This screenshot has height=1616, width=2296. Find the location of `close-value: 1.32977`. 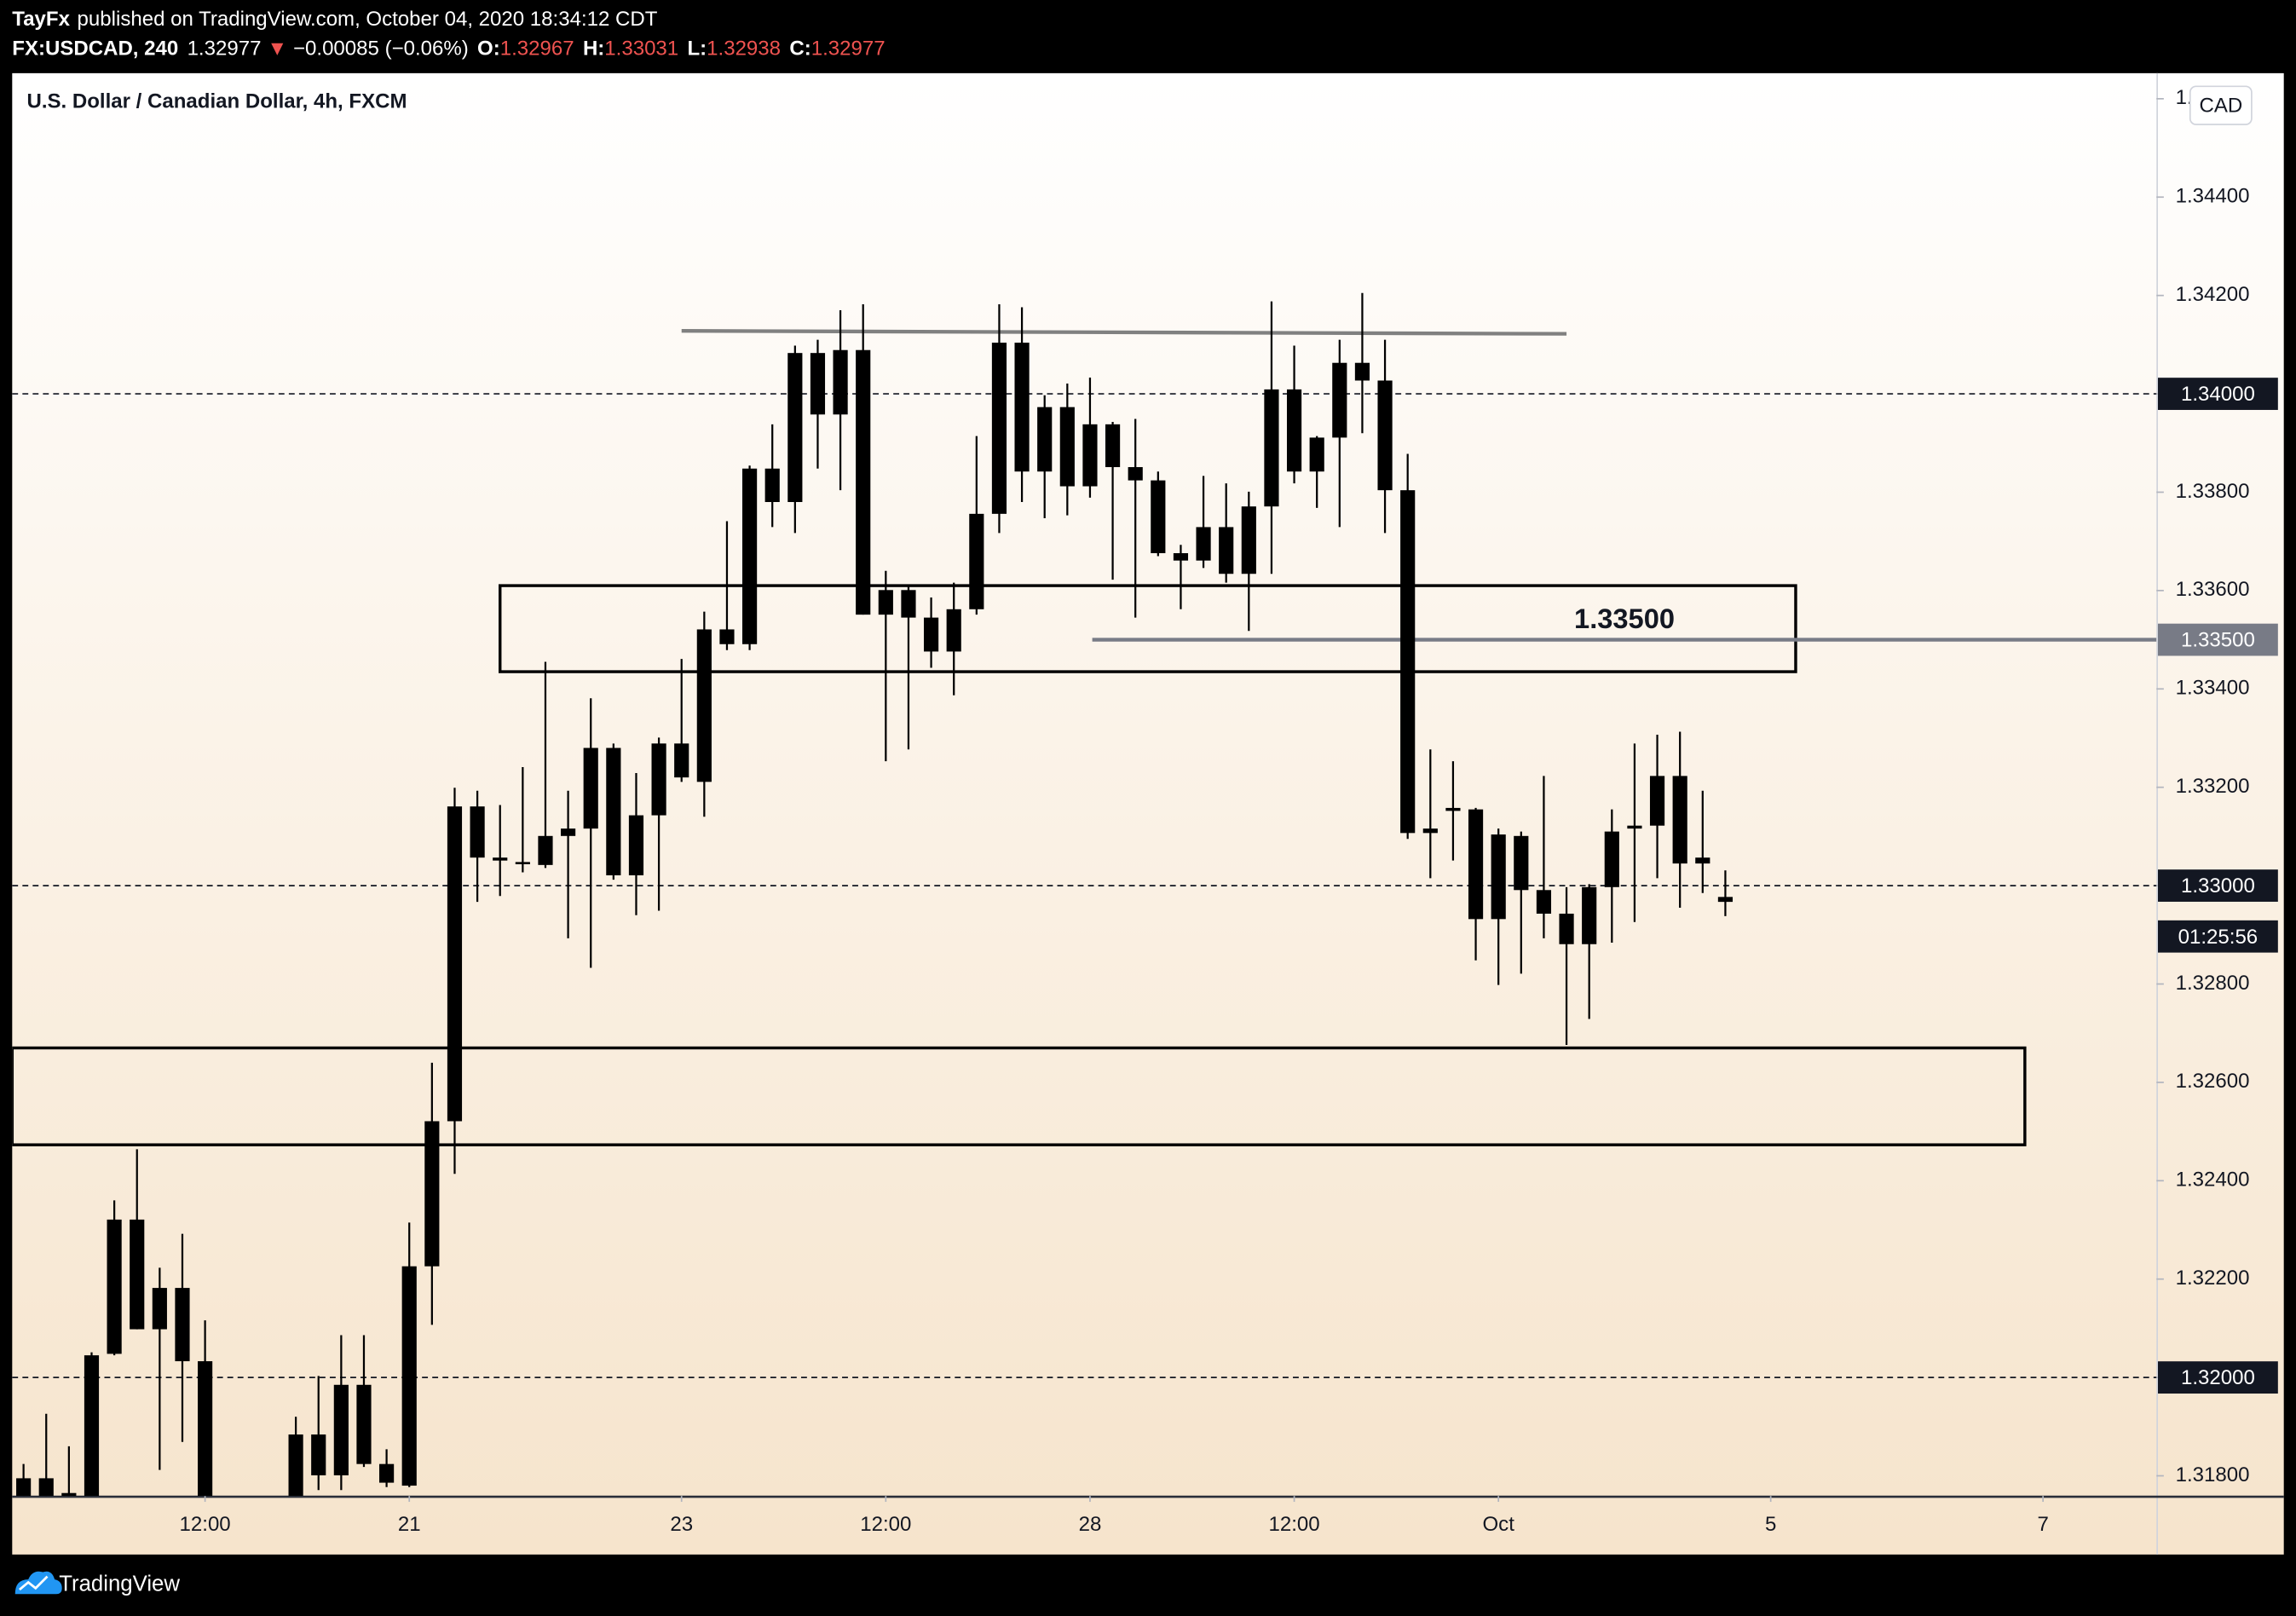

close-value: 1.32977 is located at coordinates (848, 49).